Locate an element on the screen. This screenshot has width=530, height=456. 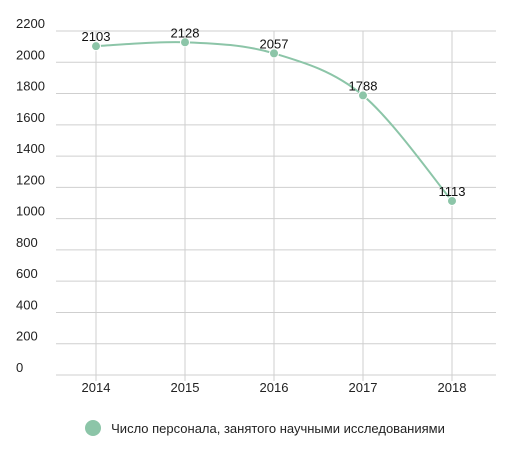
data-label: 2128 is located at coordinates (185, 32).